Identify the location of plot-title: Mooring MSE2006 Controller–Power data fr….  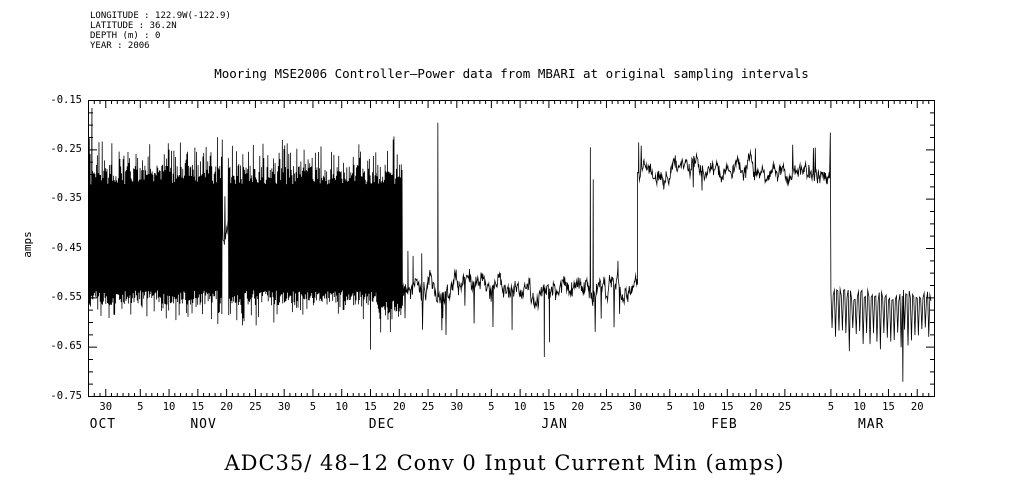
(511, 73).